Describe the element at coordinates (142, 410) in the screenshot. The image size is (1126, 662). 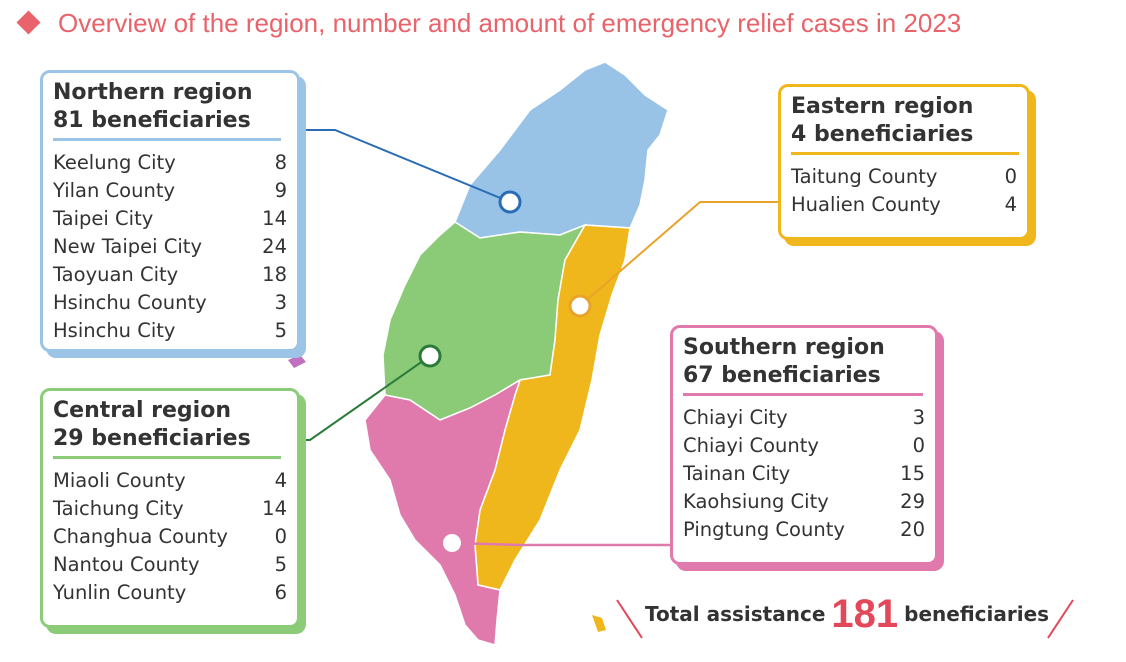
I see `region-name: Central region` at that location.